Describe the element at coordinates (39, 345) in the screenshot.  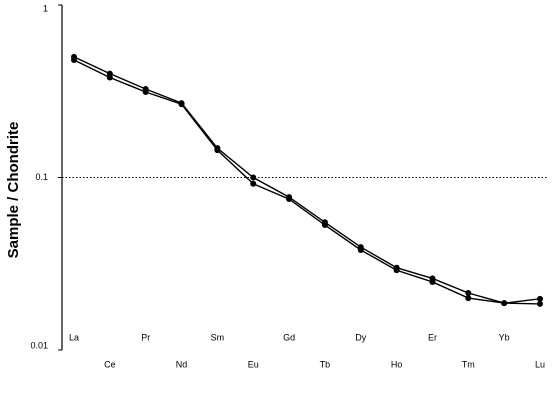
I see `y-tick-label: 0.01` at that location.